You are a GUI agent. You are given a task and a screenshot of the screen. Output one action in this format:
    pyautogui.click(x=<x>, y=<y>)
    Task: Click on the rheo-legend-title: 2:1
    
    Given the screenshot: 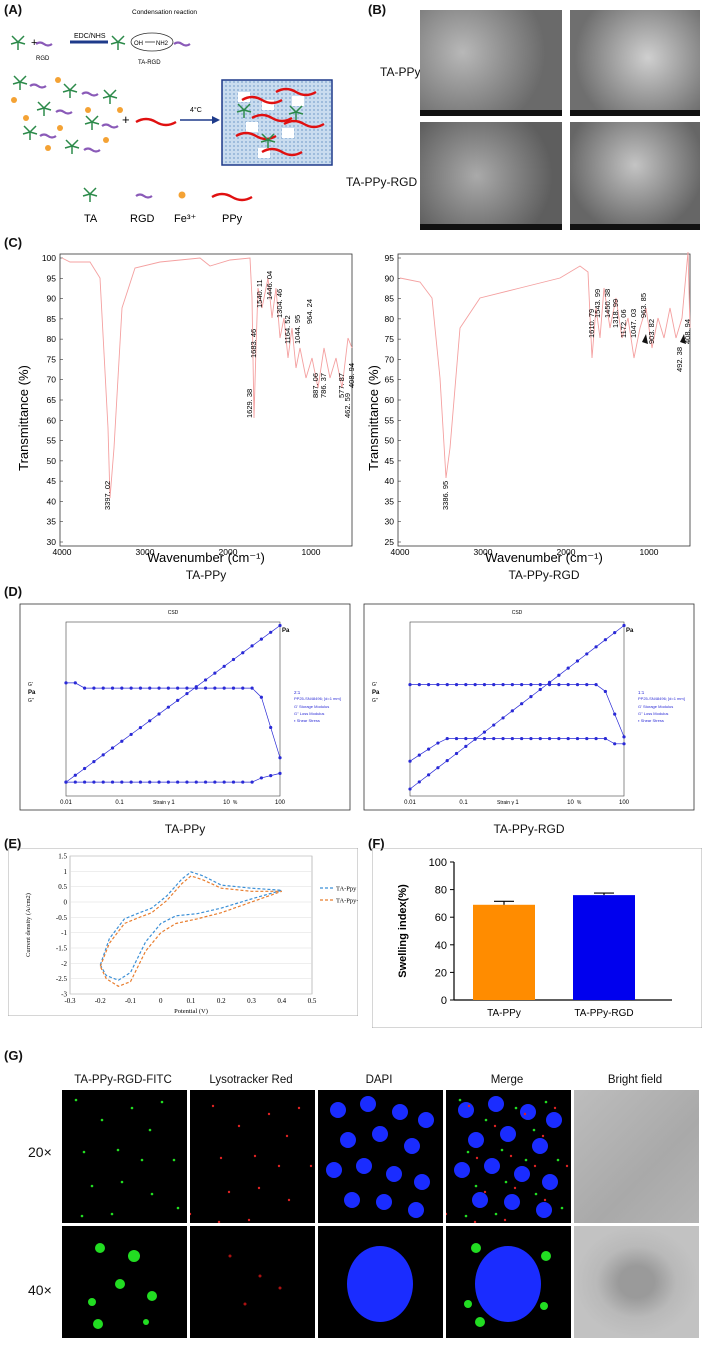 What is the action you would take?
    pyautogui.click(x=297, y=692)
    